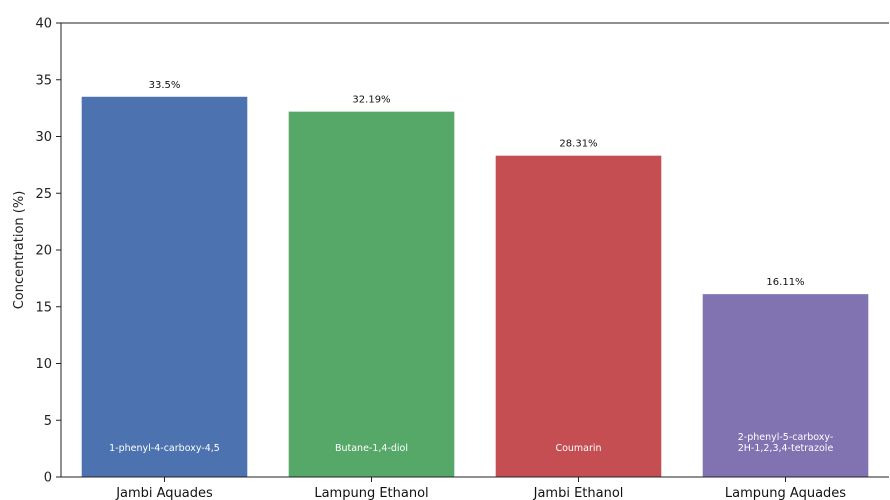 Image resolution: width=890 pixels, height=500 pixels. What do you see at coordinates (165, 85) in the screenshot?
I see `bar-value-label: 33.5%` at bounding box center [165, 85].